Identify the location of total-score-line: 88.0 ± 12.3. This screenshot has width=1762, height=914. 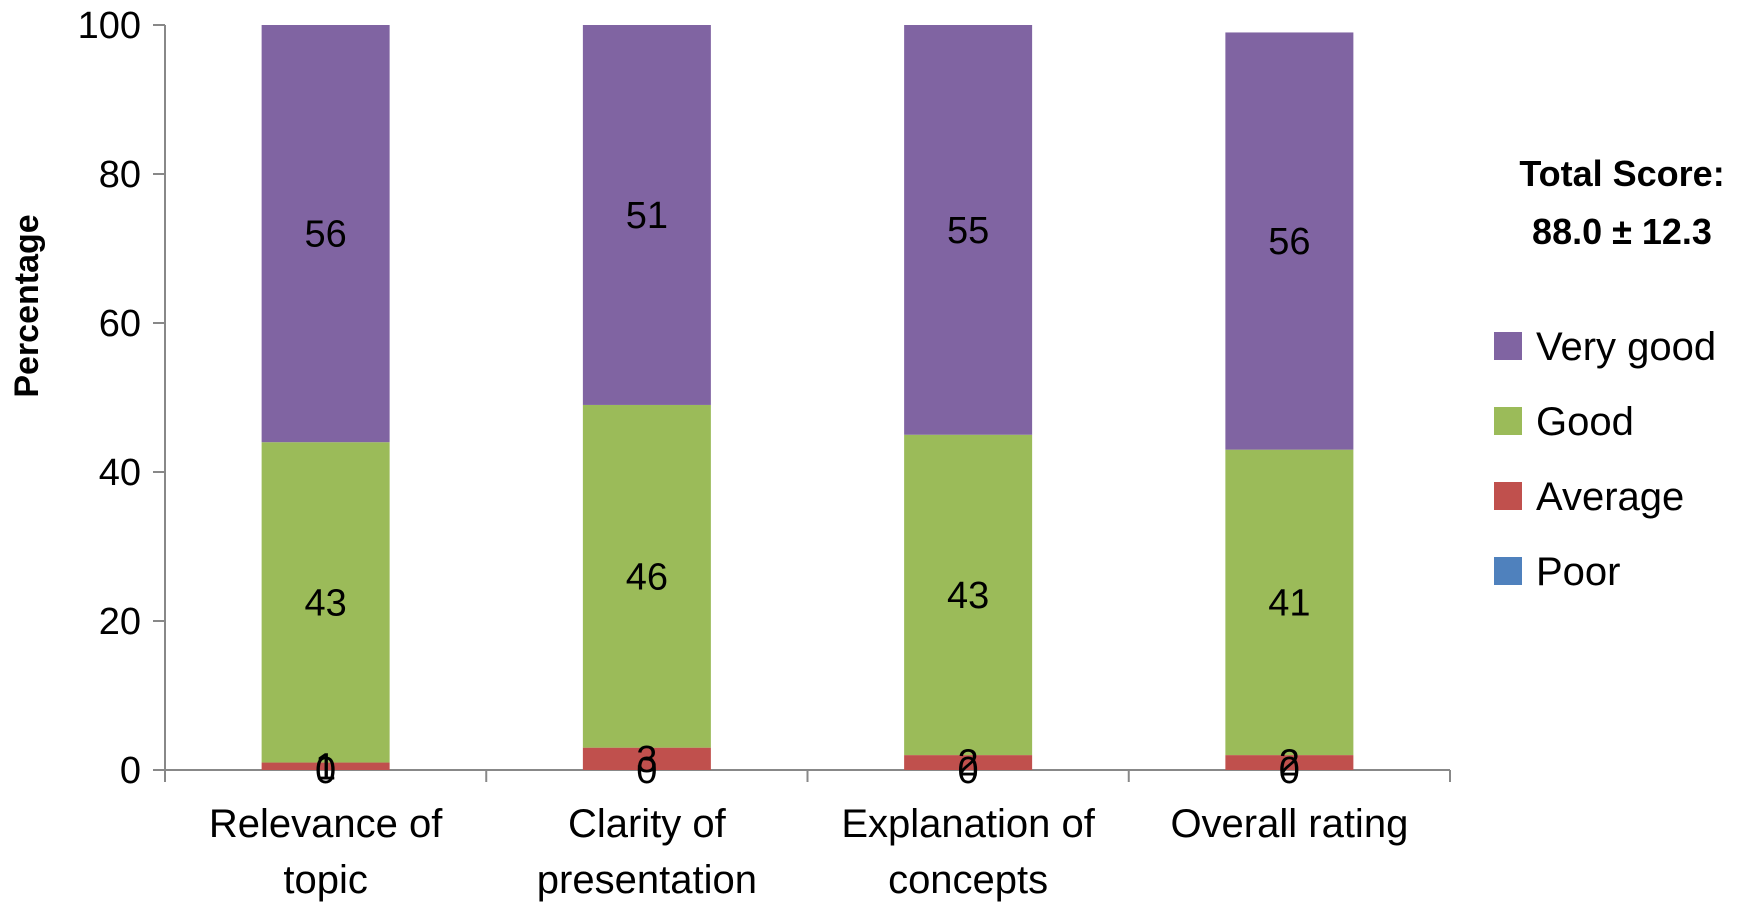
(1622, 231).